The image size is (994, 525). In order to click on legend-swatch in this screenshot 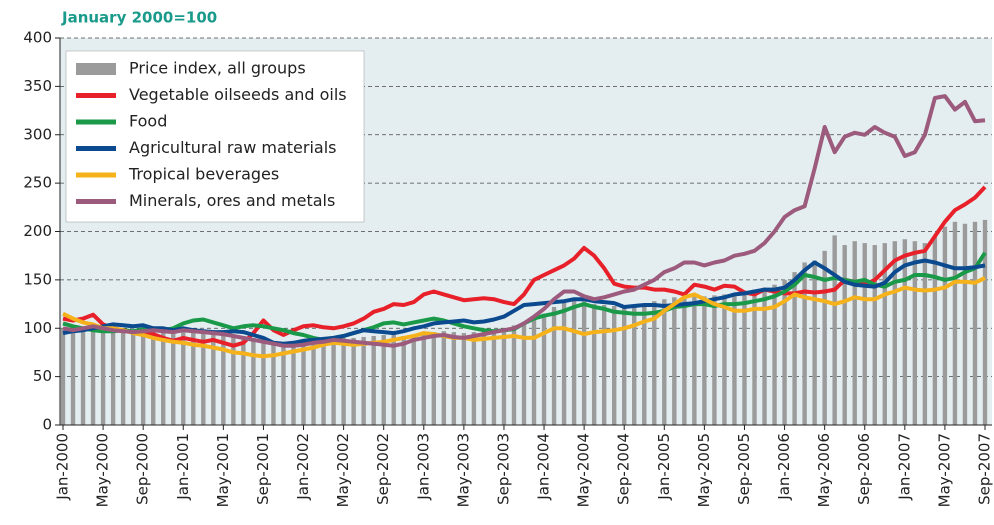, I will do `click(96, 69)`.